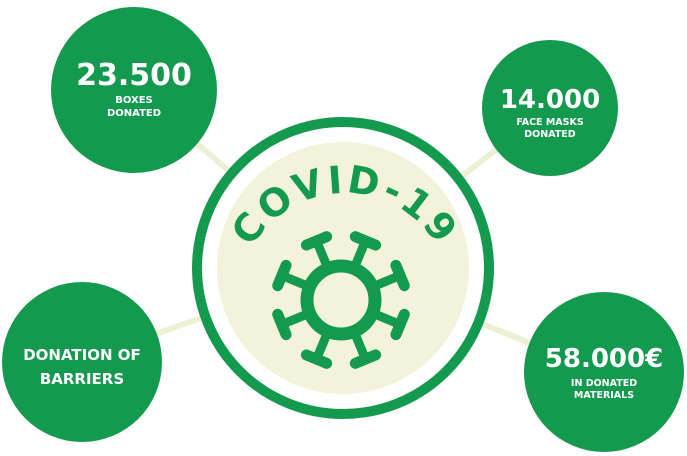 Image resolution: width=687 pixels, height=456 pixels. What do you see at coordinates (604, 383) in the screenshot?
I see `node-label: IN DONATED` at bounding box center [604, 383].